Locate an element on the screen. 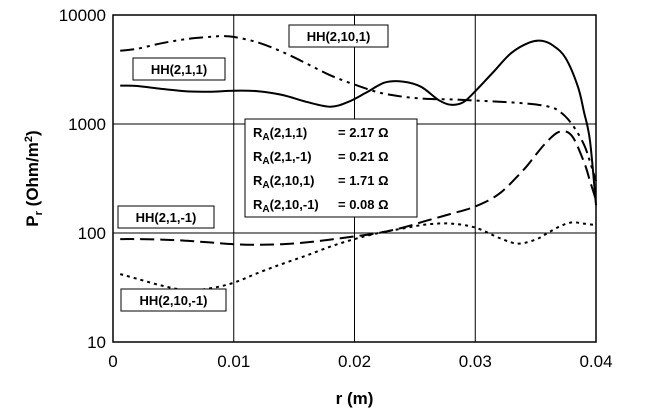 This screenshot has height=415, width=652. x-tick-label: 0.04 is located at coordinates (595, 361).